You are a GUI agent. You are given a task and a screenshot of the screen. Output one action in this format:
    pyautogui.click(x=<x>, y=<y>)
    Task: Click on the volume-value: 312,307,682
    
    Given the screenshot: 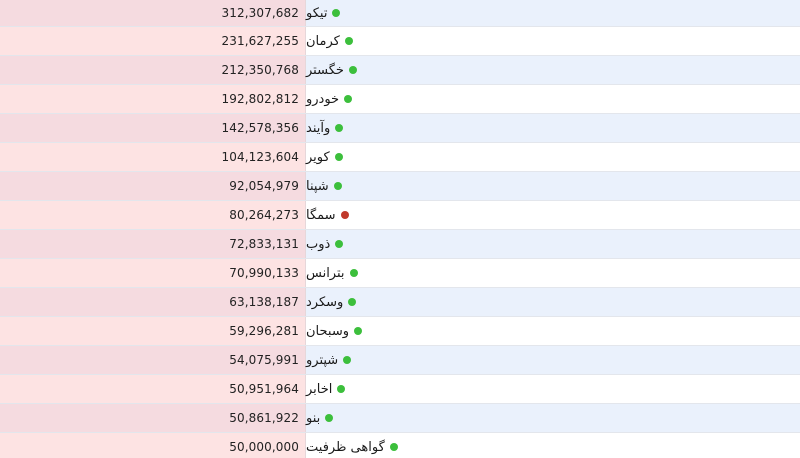 What is the action you would take?
    pyautogui.click(x=153, y=13)
    